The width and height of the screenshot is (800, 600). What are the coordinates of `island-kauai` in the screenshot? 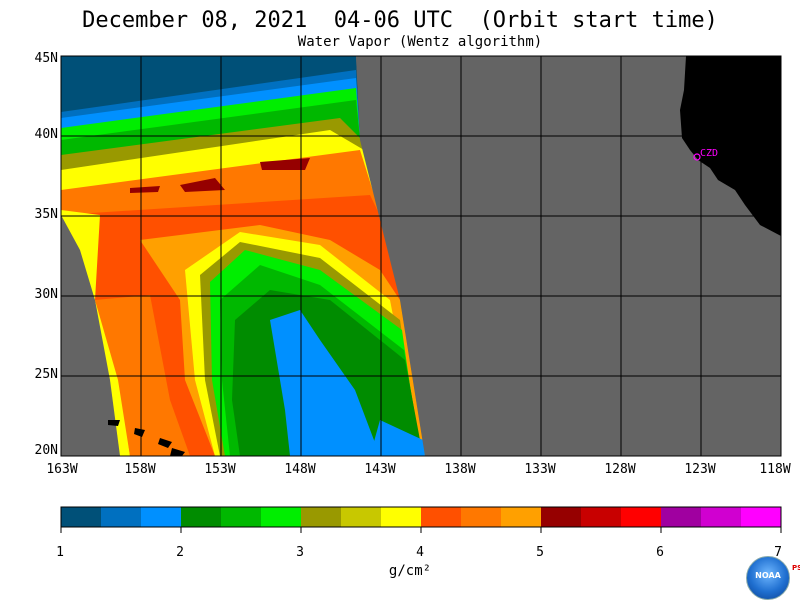 It's located at (114, 423).